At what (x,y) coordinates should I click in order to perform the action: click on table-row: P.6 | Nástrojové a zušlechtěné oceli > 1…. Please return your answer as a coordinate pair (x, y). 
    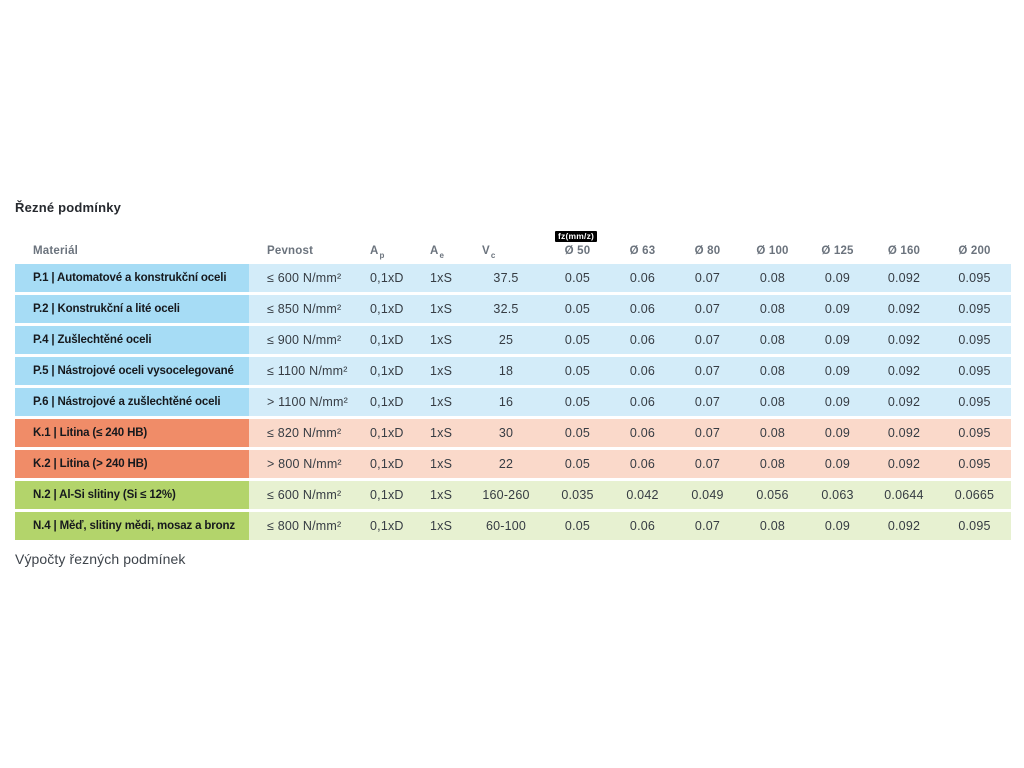
    Looking at the image, I should click on (513, 402).